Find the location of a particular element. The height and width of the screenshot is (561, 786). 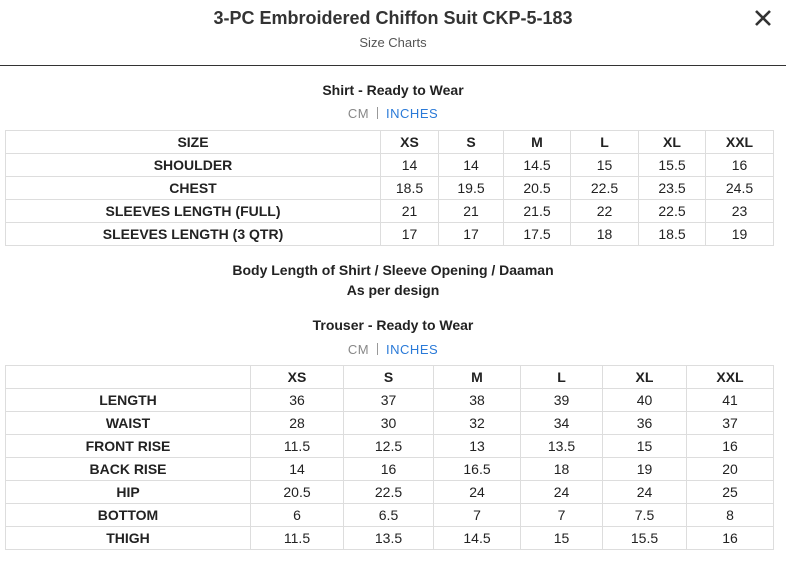

cell: 30 is located at coordinates (388, 423).